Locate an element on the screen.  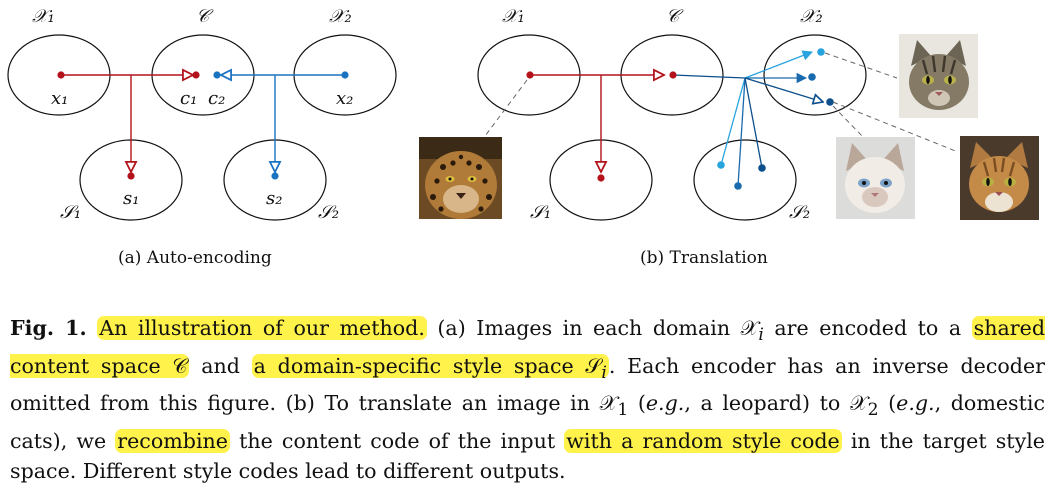
content-space-label: 𝒞 is located at coordinates (205, 16).